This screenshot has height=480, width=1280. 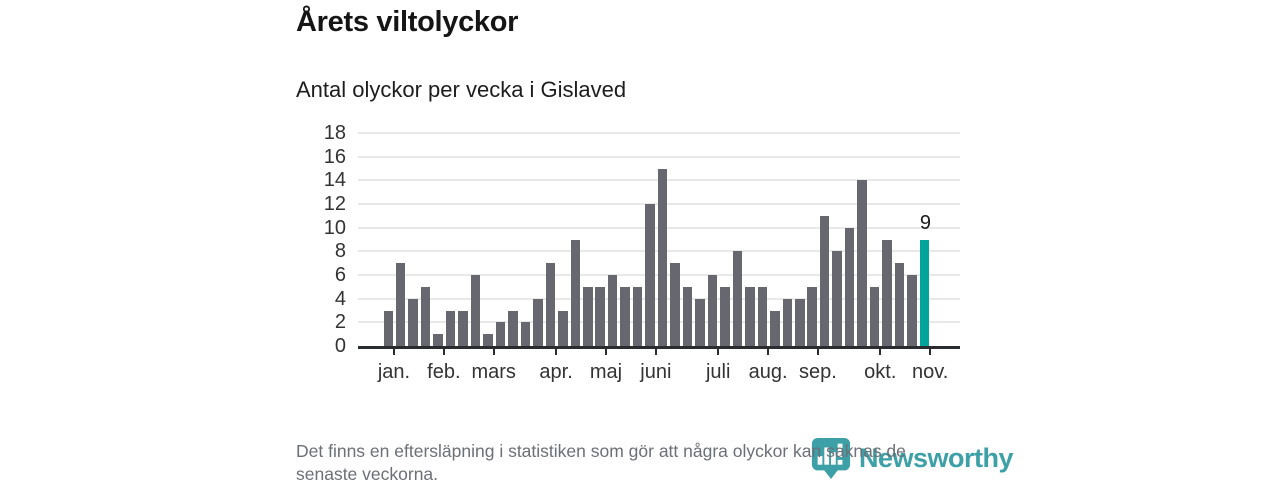 I want to click on newsworthy-logo-text: Newsworthy, so click(x=936, y=457).